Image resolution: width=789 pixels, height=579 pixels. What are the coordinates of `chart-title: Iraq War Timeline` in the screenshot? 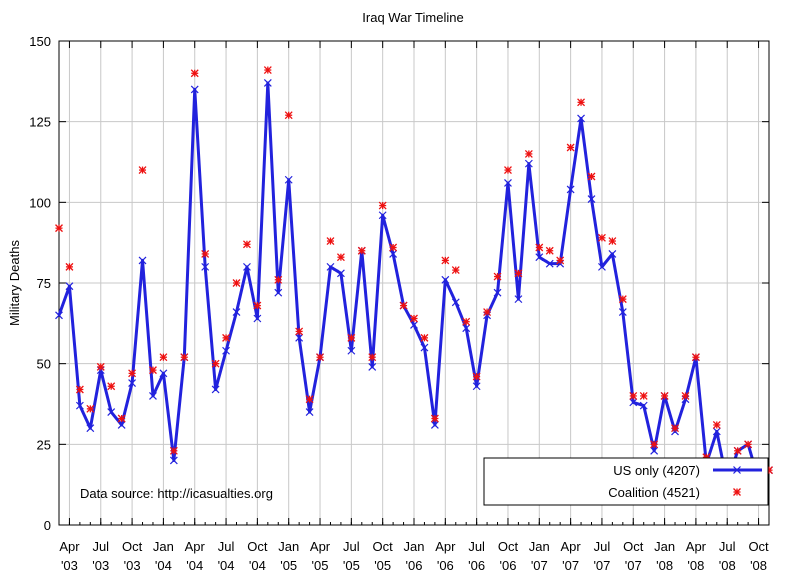 It's located at (412, 17).